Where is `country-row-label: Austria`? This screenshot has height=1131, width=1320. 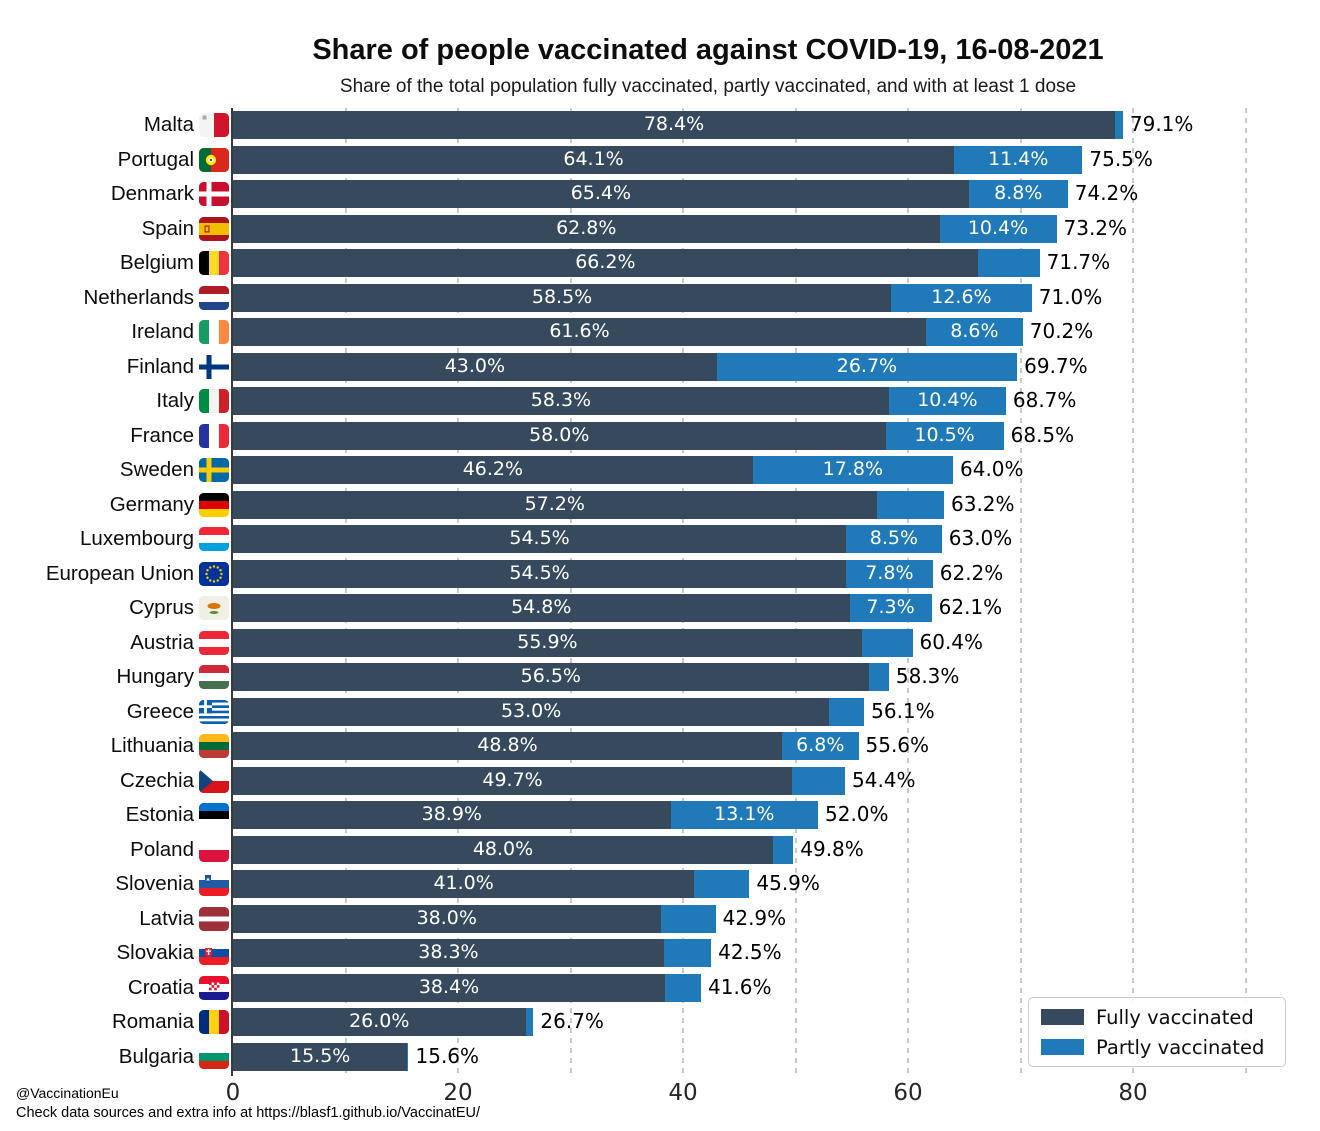 country-row-label: Austria is located at coordinates (114, 643).